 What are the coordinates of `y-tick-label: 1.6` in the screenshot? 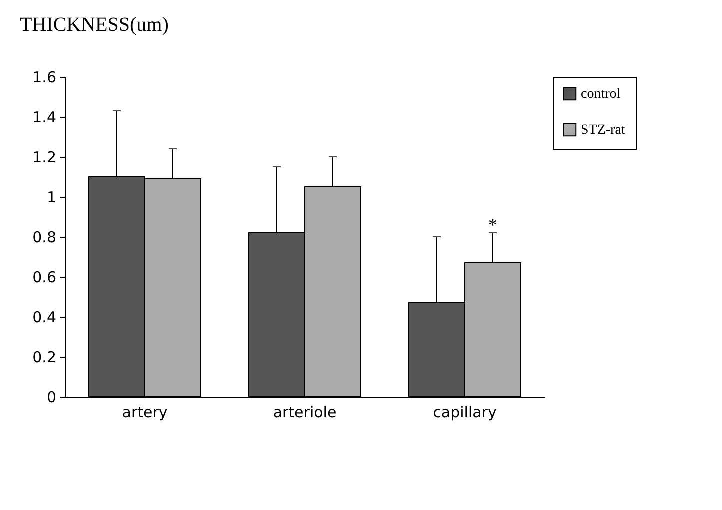 It's located at (44, 77).